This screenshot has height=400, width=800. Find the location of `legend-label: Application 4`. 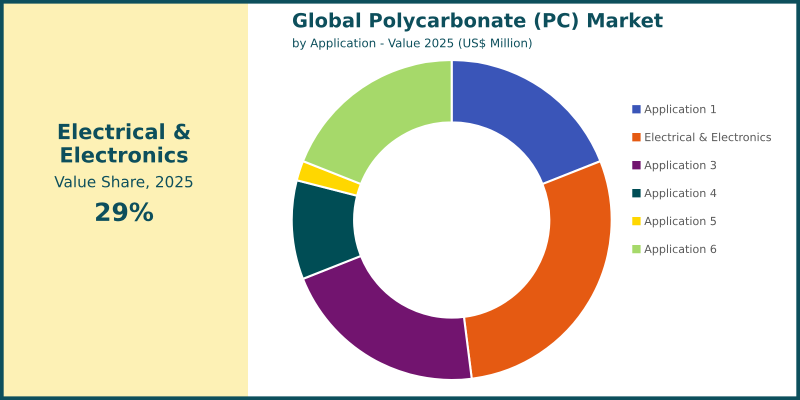

legend-label: Application 4 is located at coordinates (680, 194).